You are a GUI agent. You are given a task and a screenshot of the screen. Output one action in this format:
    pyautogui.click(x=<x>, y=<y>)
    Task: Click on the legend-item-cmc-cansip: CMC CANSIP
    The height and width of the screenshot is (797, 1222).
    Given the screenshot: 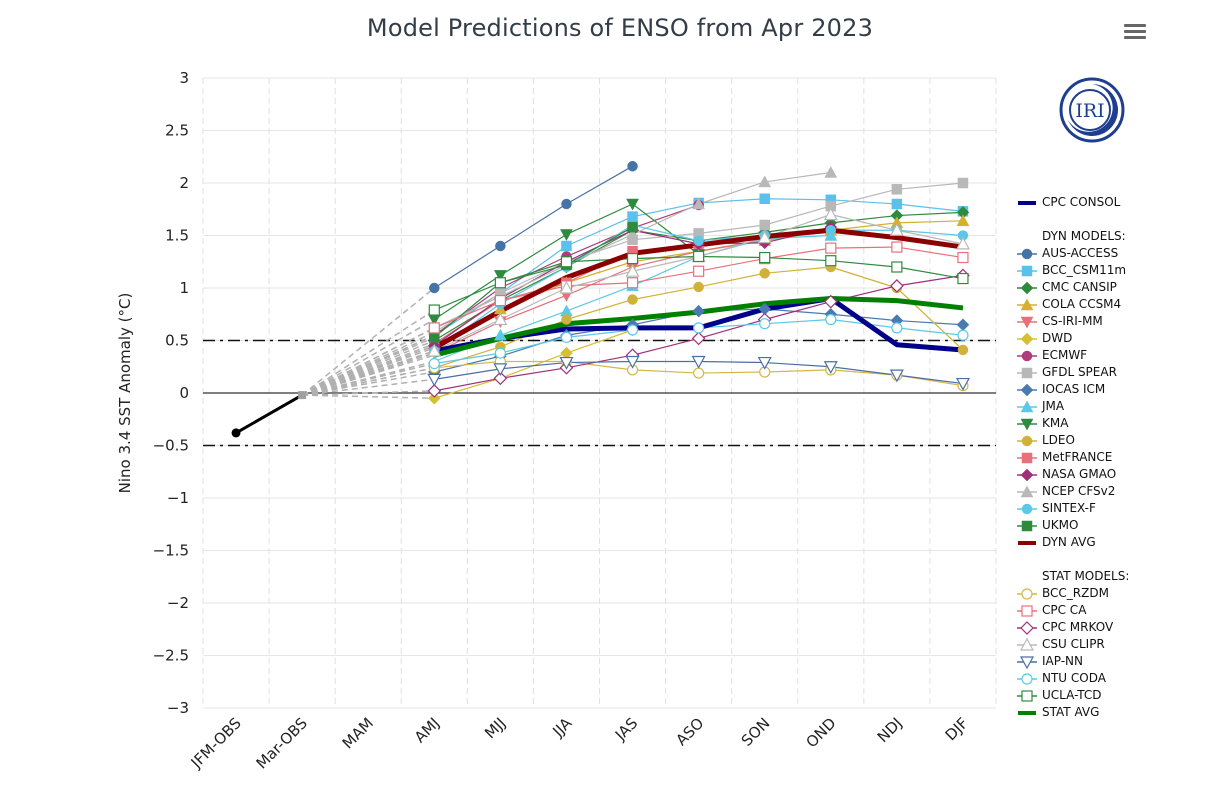 What is the action you would take?
    pyautogui.click(x=1116, y=287)
    